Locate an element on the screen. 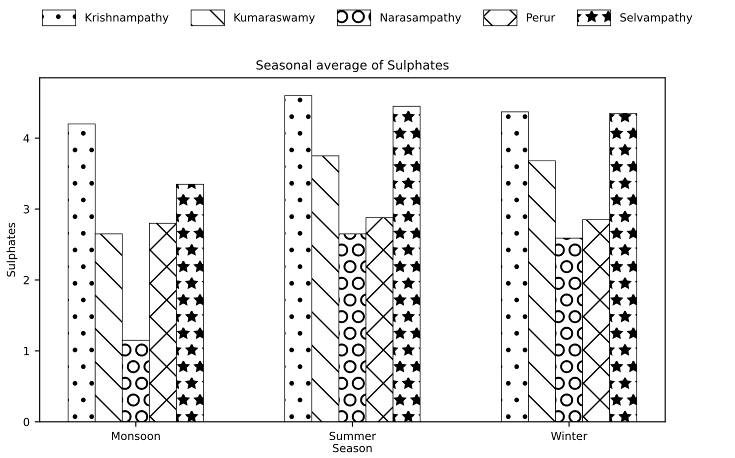 This screenshot has width=735, height=458. x-tick-label: Monsoon is located at coordinates (136, 436).